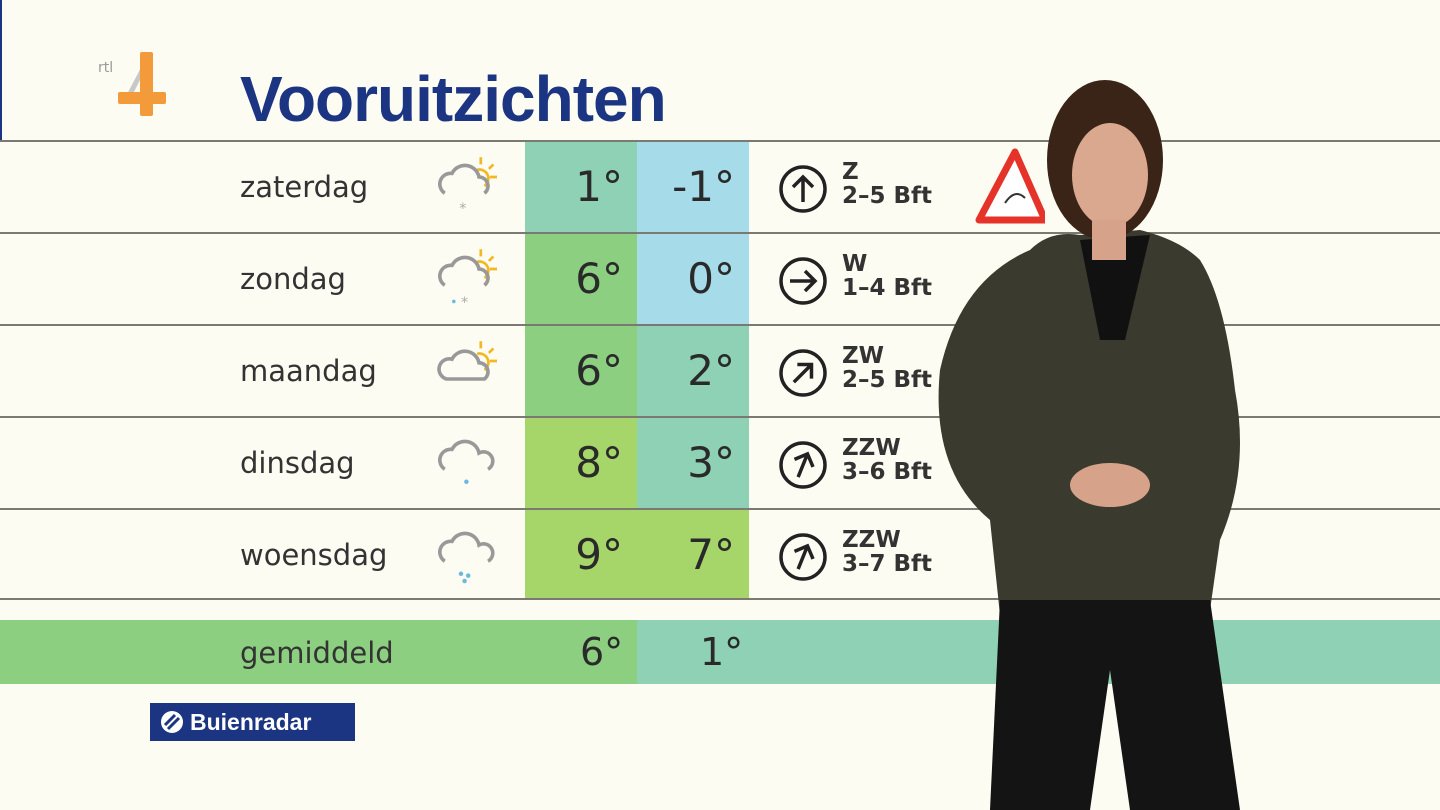 This screenshot has width=1440, height=810. What do you see at coordinates (693, 187) in the screenshot?
I see `min-temp: -1°` at bounding box center [693, 187].